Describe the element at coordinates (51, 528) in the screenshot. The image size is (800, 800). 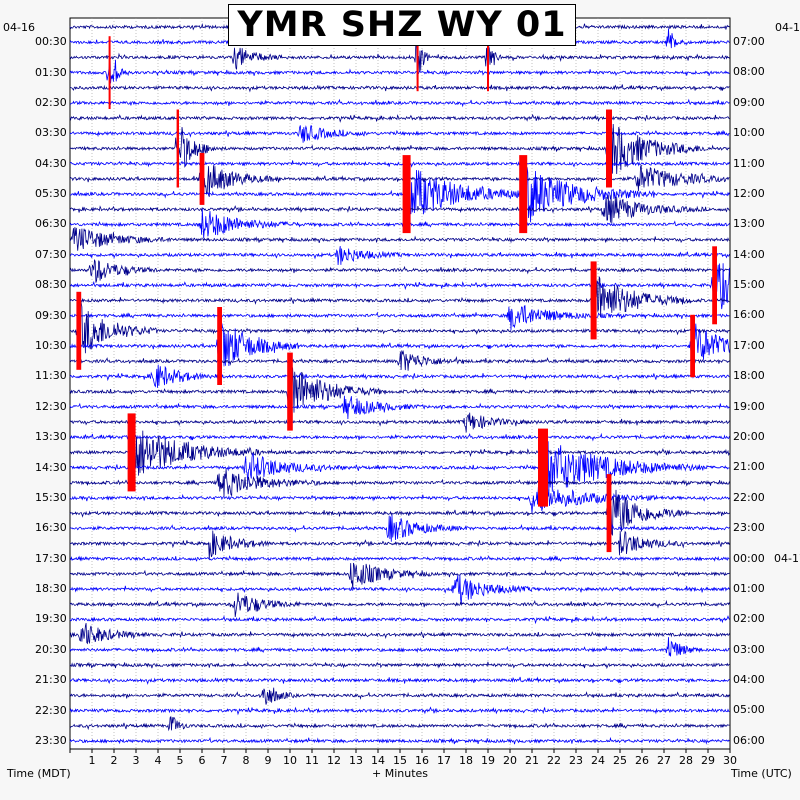
I see `left-time-label: 16:30` at that location.